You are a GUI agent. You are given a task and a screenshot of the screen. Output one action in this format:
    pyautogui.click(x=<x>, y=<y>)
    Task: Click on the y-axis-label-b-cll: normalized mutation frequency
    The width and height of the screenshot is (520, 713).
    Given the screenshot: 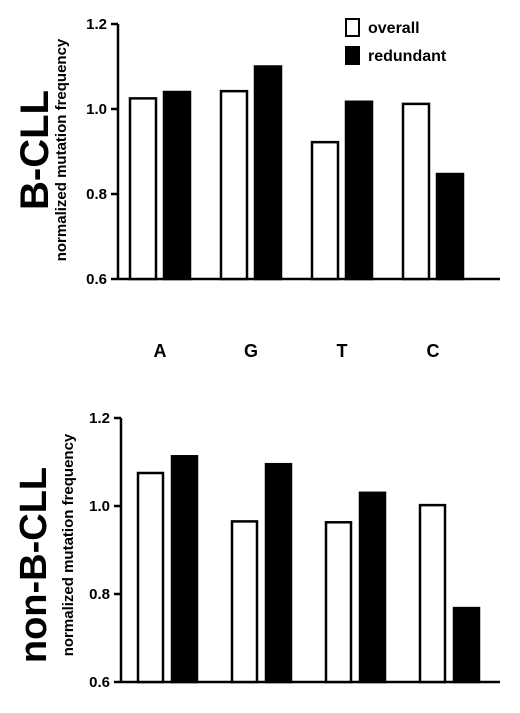 What is the action you would take?
    pyautogui.click(x=61, y=149)
    